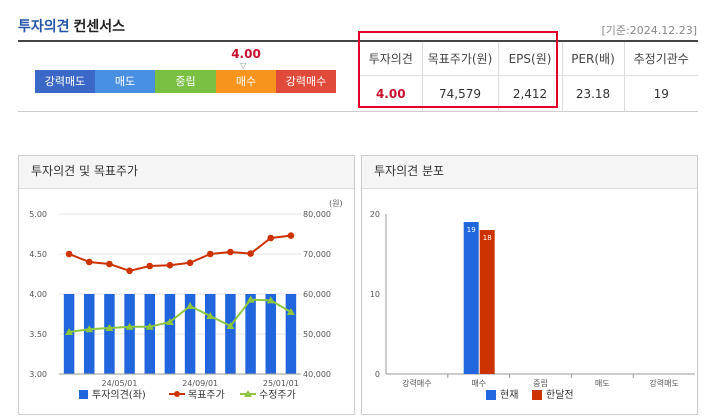 The width and height of the screenshot is (707, 420). Describe the element at coordinates (649, 30) in the screenshot. I see `date-note: [기준:2024.12.23]` at that location.